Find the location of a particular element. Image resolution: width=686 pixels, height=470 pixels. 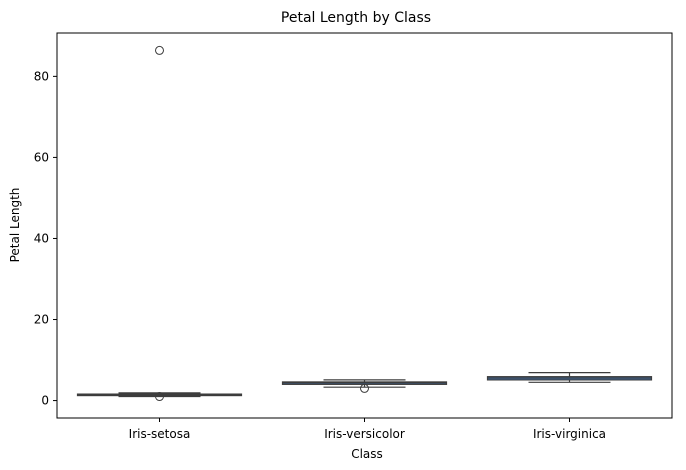

x-axis-ticks: Iris-setosa Iris-versicolor Iris-virginica is located at coordinates (367, 429).